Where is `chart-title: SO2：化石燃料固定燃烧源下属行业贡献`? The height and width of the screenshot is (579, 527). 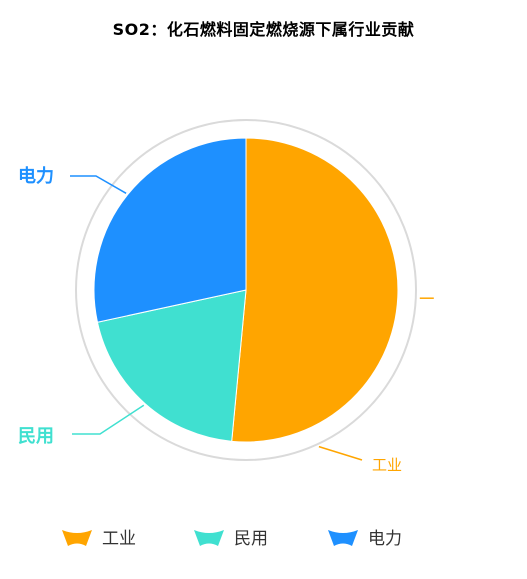
chart-title: SO2：化石燃料固定燃烧源下属行业贡献 is located at coordinates (263, 29).